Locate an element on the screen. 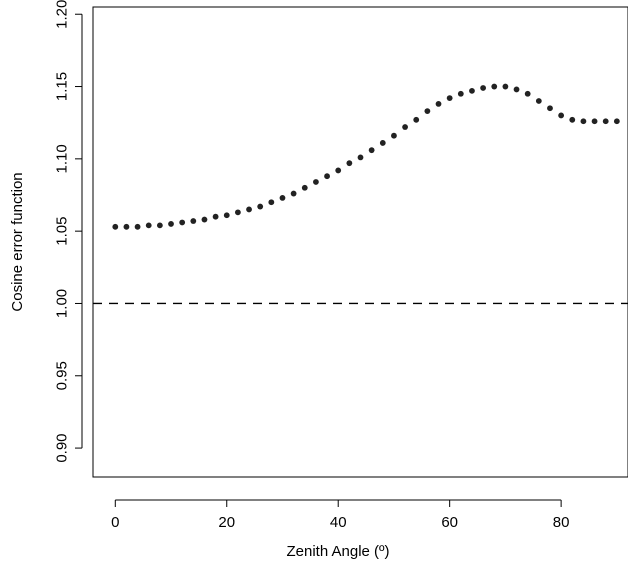 The height and width of the screenshot is (566, 628). x-tick-label: 40 is located at coordinates (338, 522).